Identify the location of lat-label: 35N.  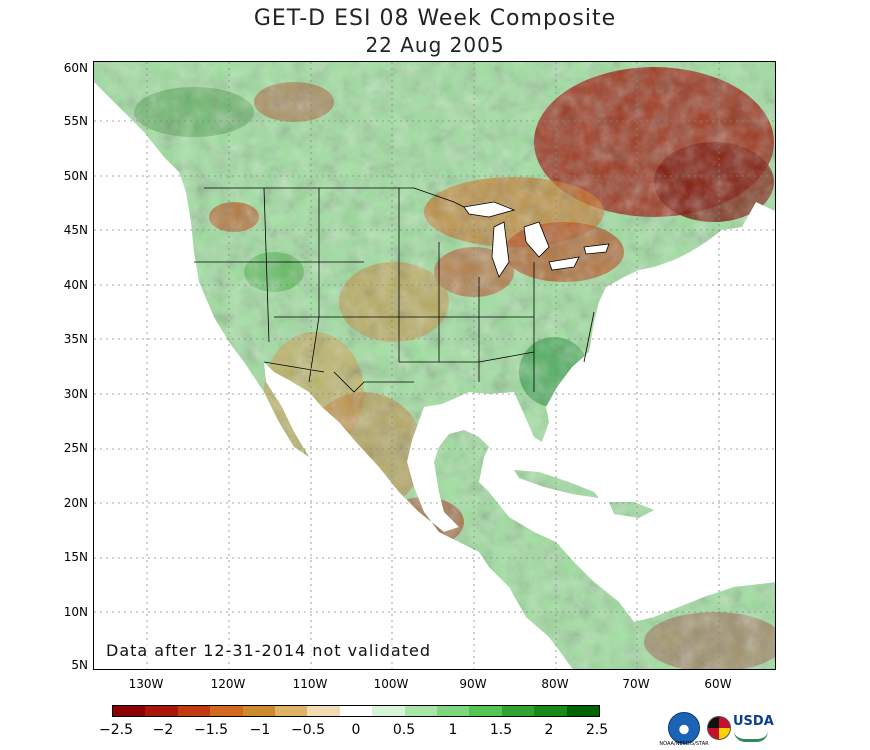
(75, 339).